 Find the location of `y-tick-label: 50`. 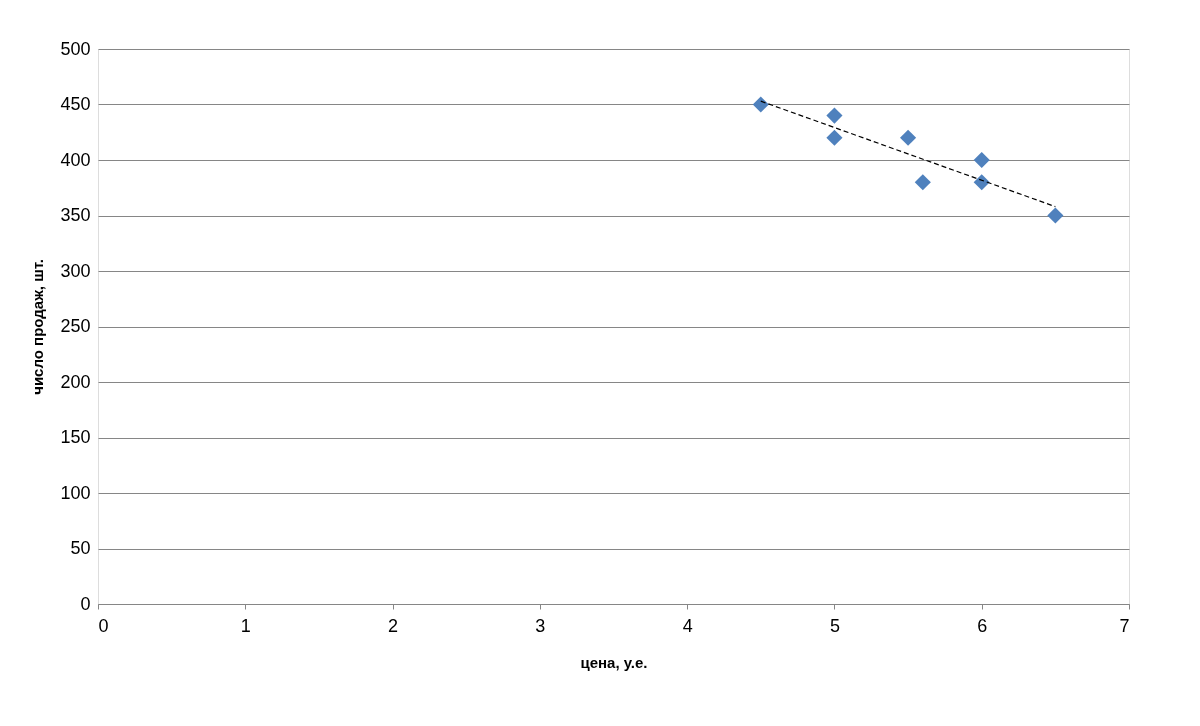

y-tick-label: 50 is located at coordinates (80, 548).